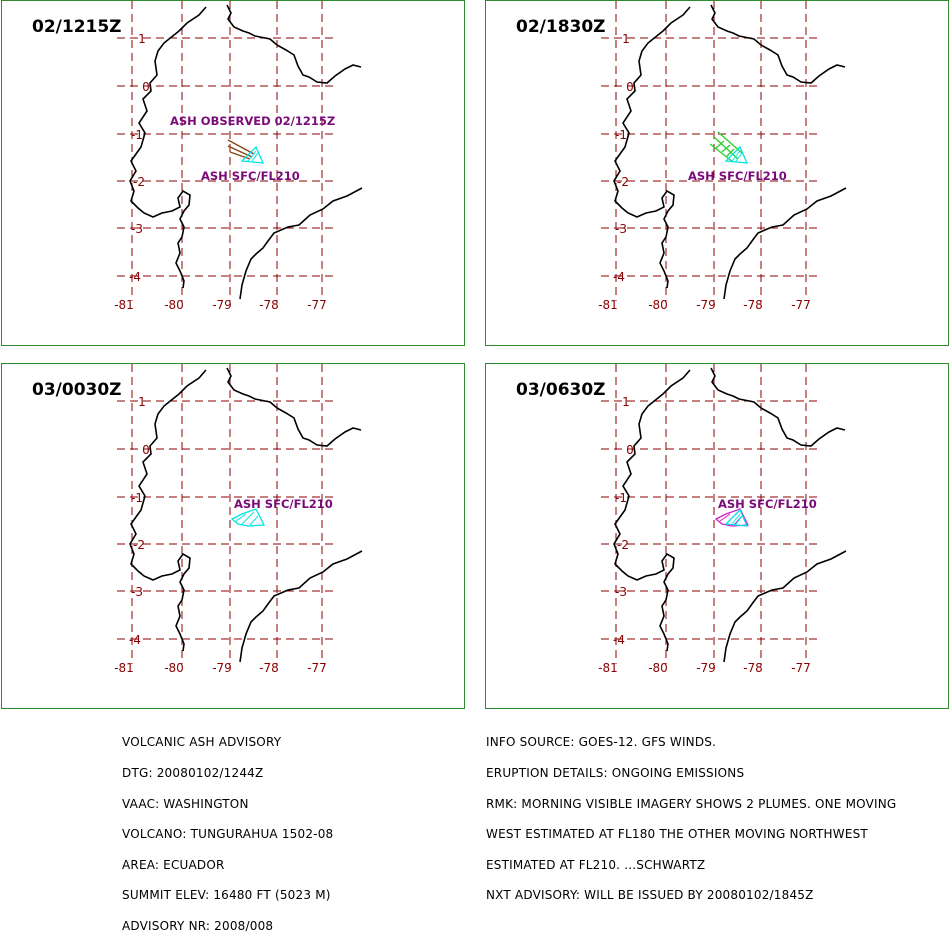 The width and height of the screenshot is (950, 941). What do you see at coordinates (561, 27) in the screenshot?
I see `panel-time-label: 02/1830Z` at bounding box center [561, 27].